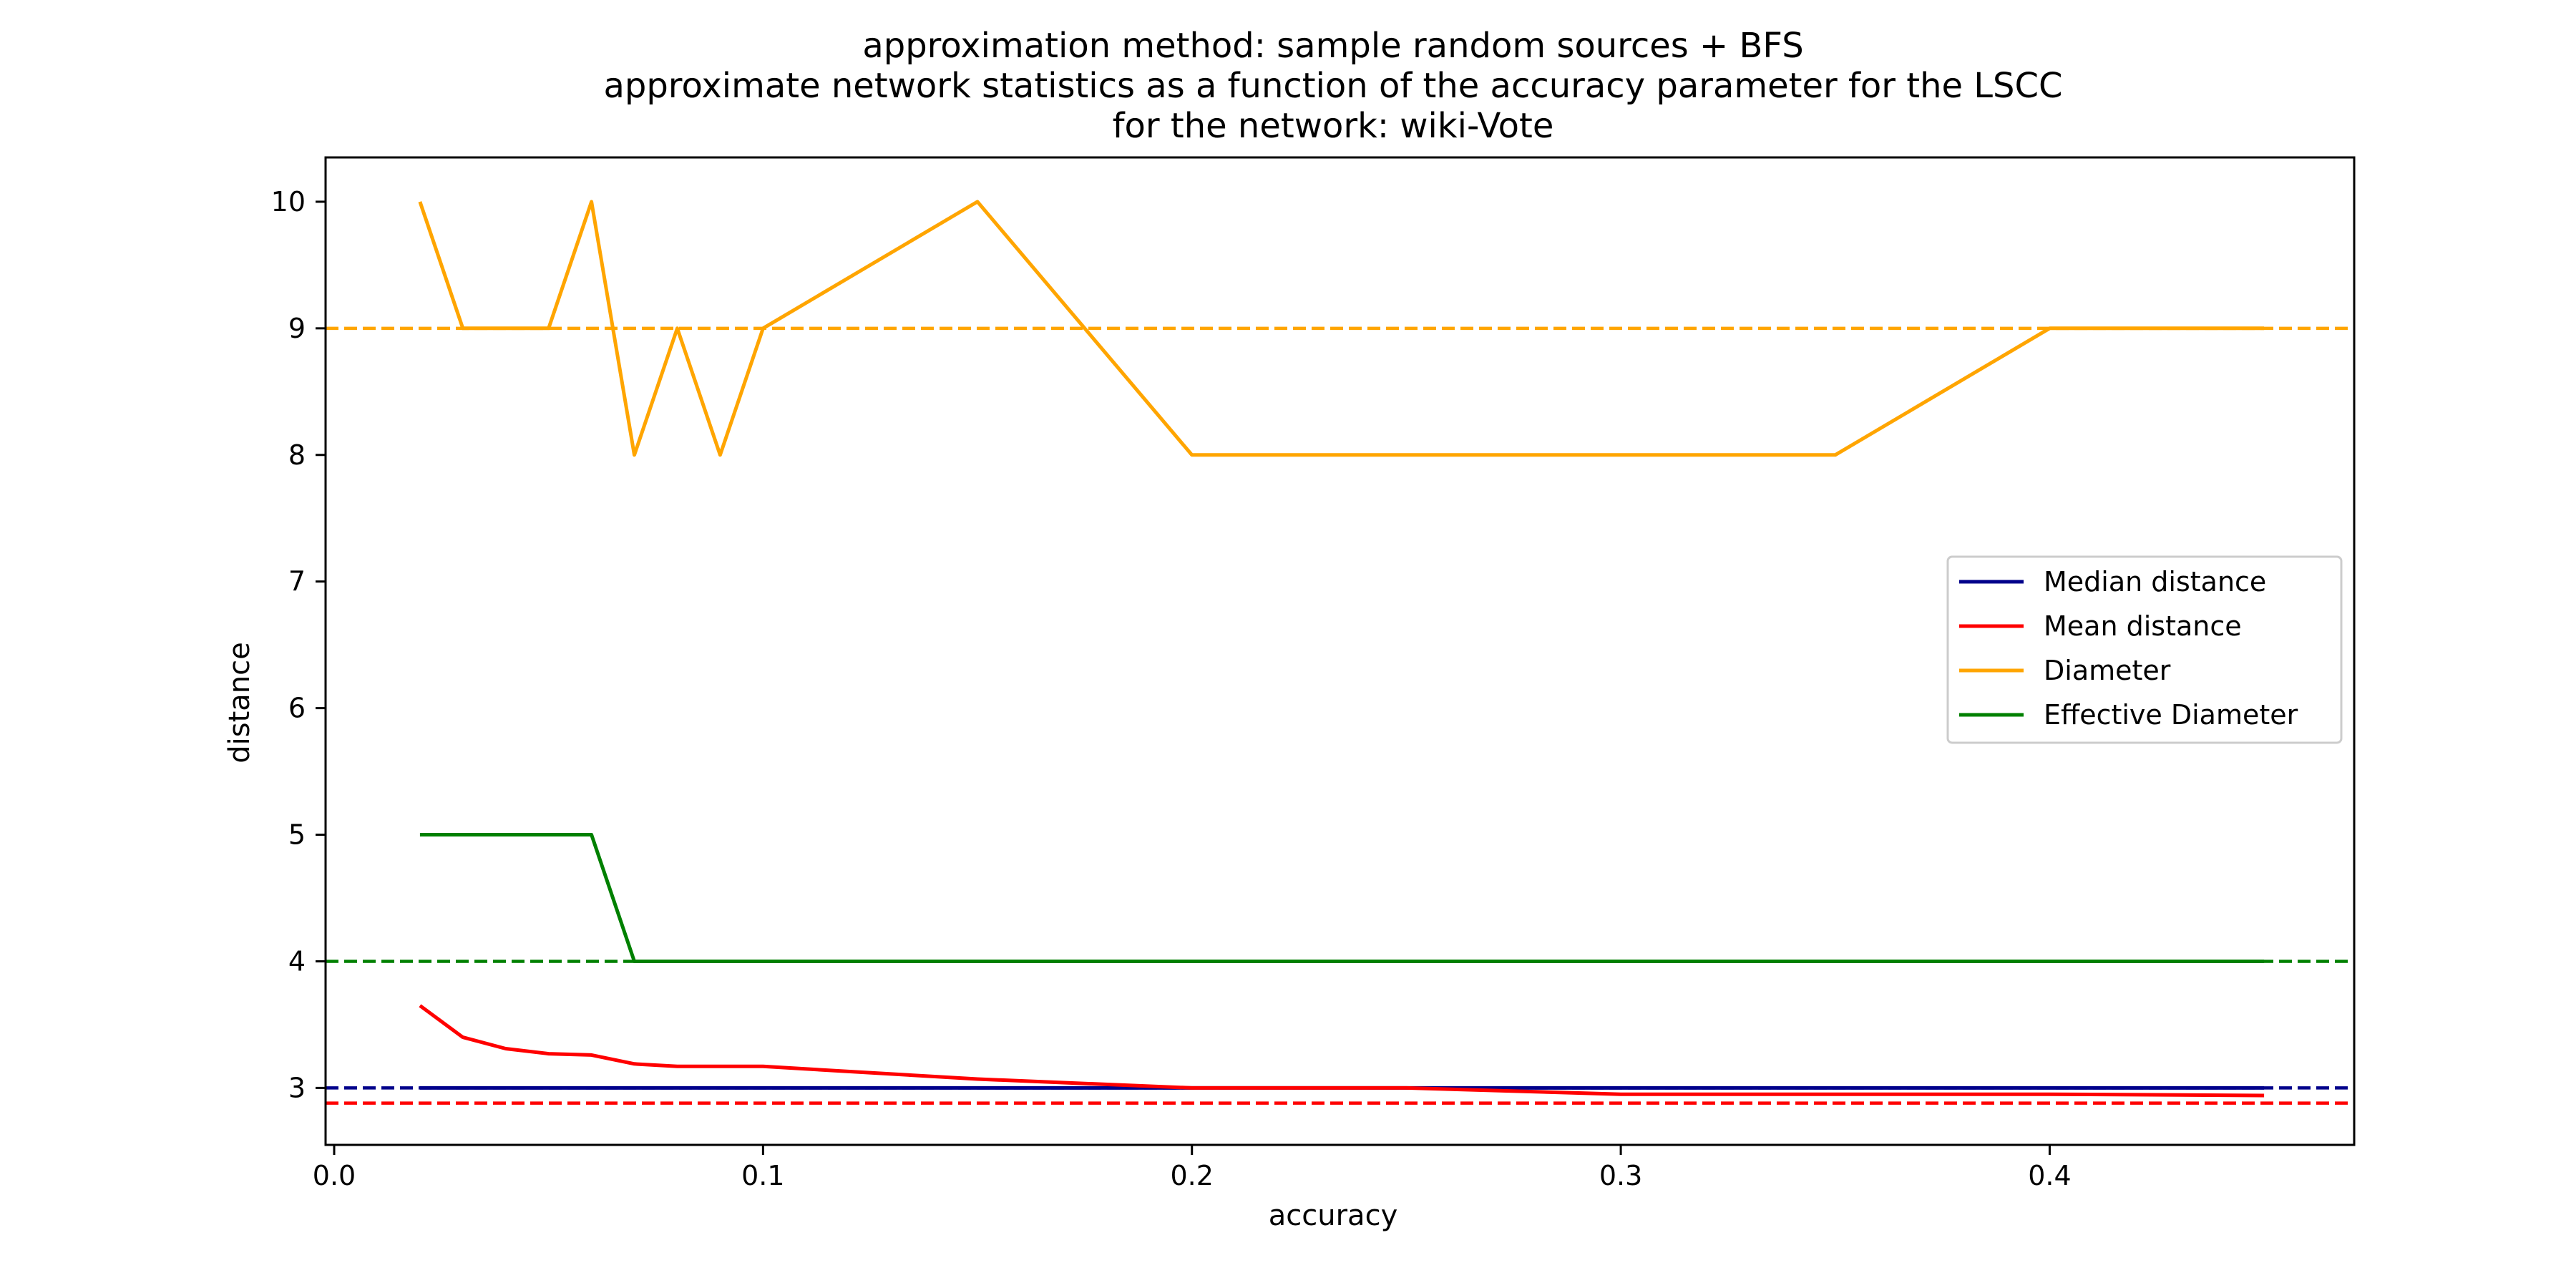 The width and height of the screenshot is (2576, 1288). Describe the element at coordinates (1620, 1175) in the screenshot. I see `x-tick-label: 0.3` at that location.